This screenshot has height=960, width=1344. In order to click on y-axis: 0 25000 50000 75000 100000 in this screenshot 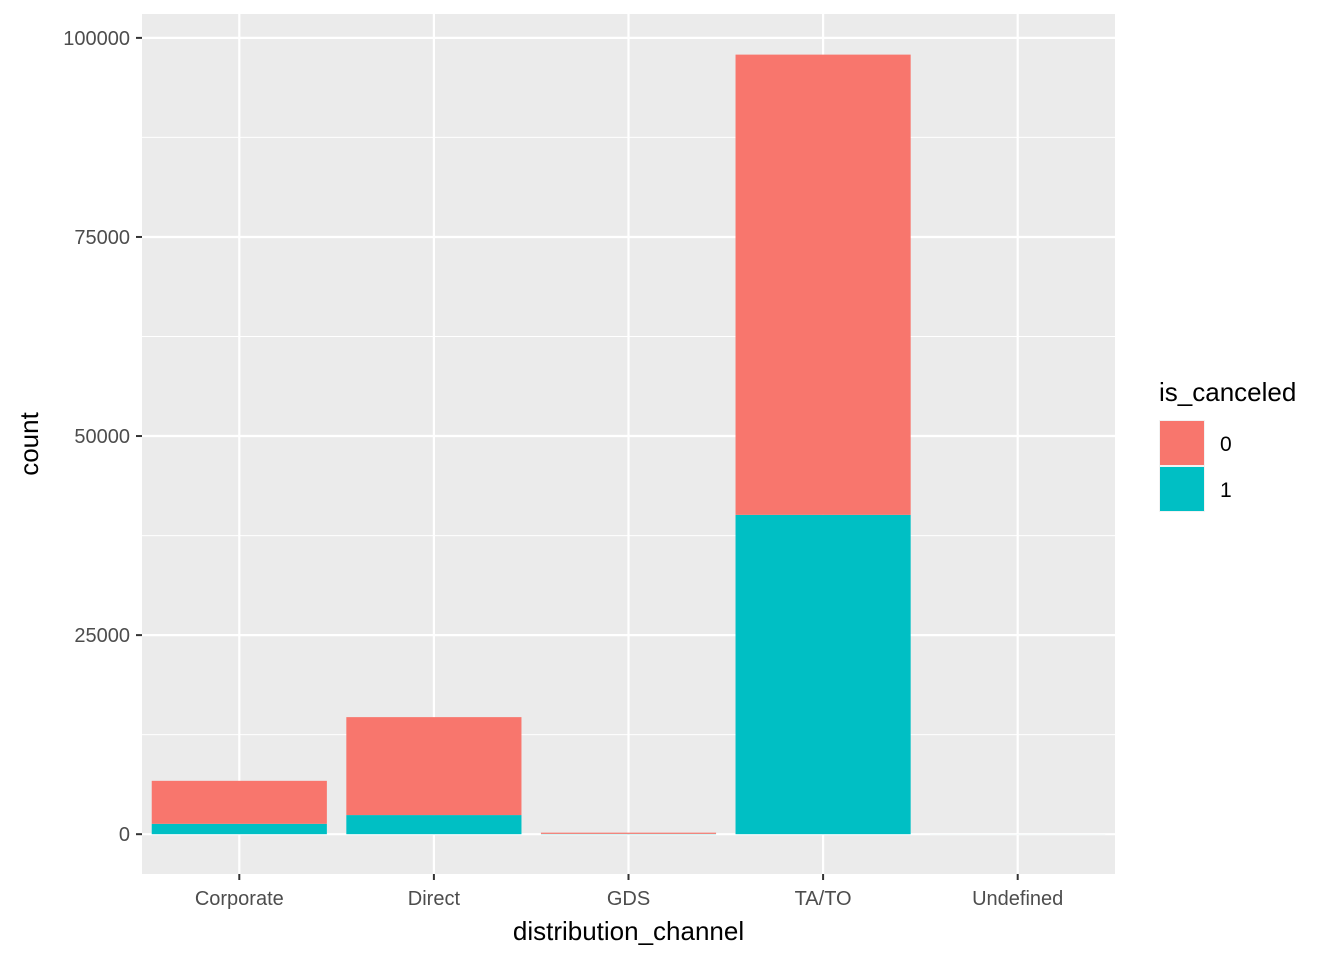, I will do `click(102, 437)`.